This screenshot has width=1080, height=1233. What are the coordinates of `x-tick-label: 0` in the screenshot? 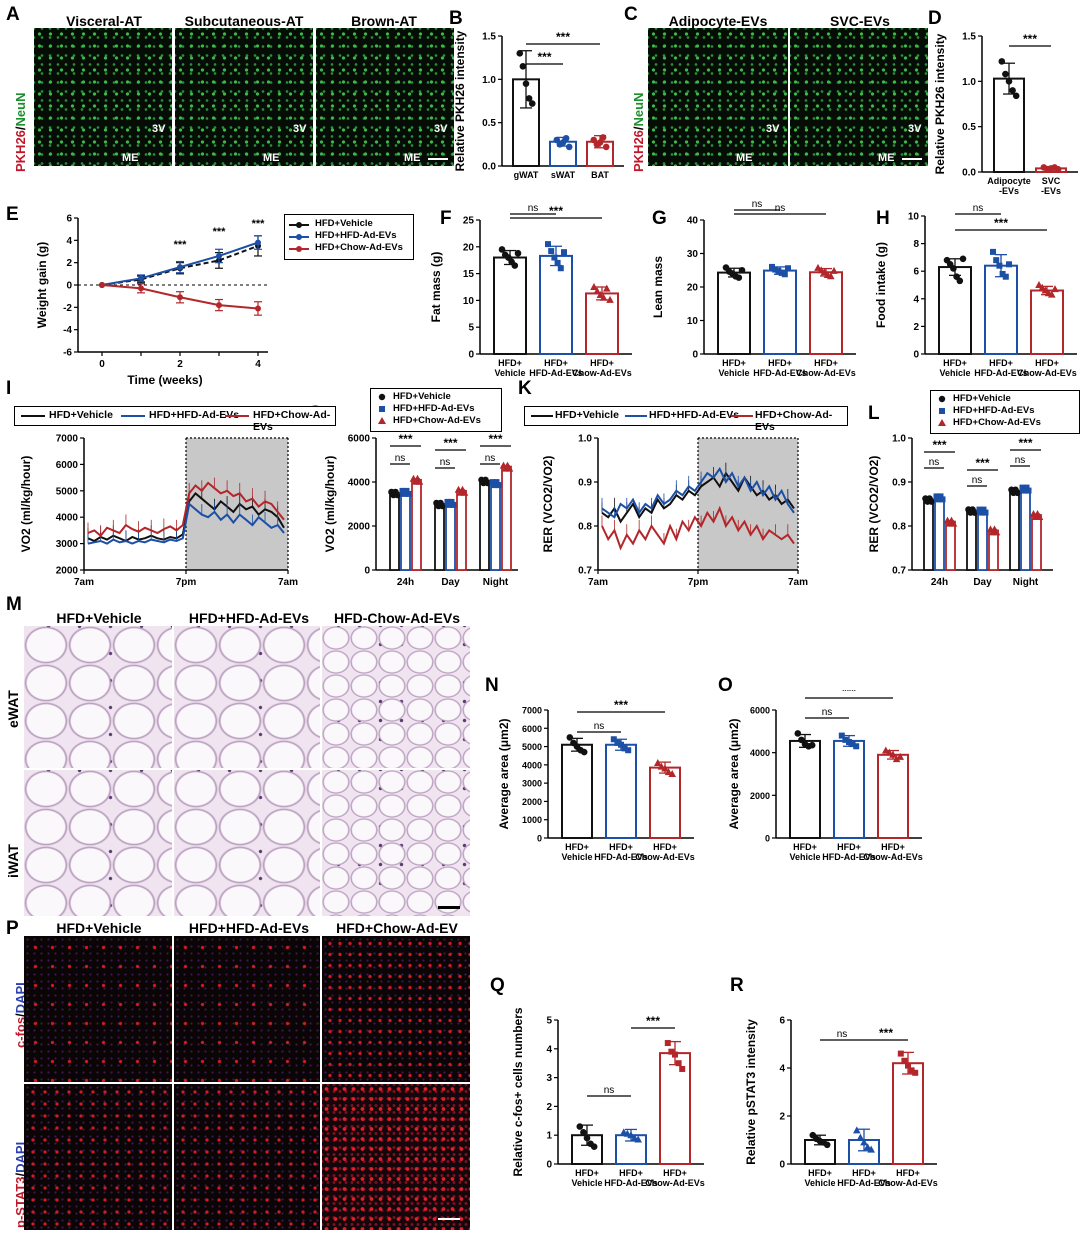 It's located at (102, 364).